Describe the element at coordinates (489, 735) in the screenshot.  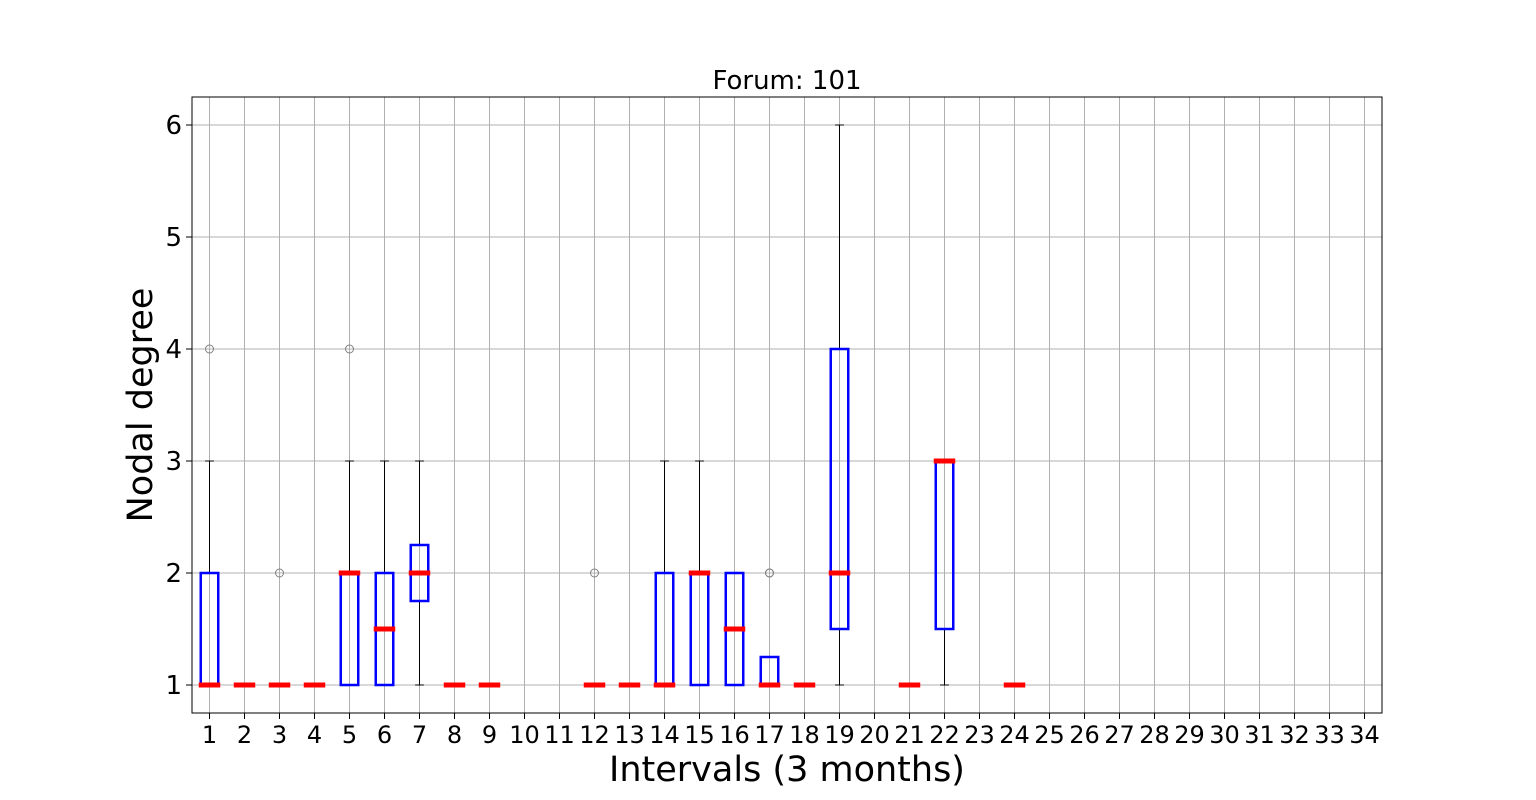
I see `x-tick-label: 9` at that location.